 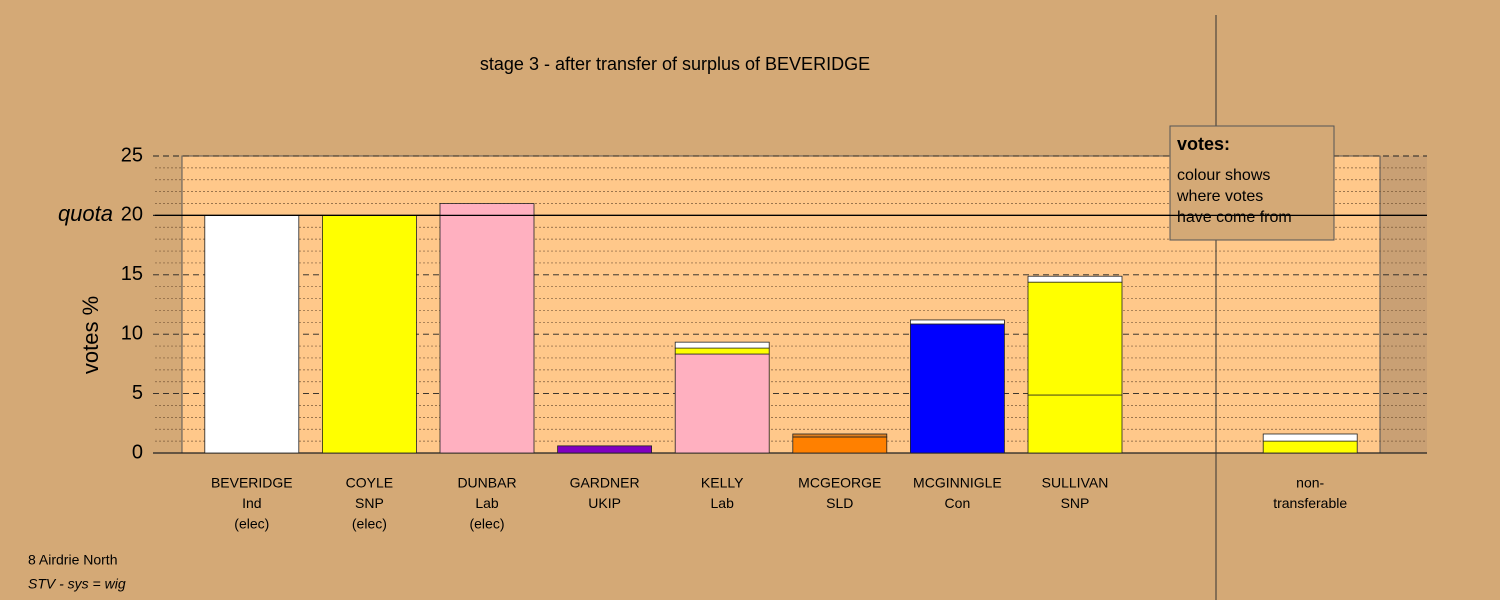 What do you see at coordinates (252, 483) in the screenshot?
I see `x-tick-label: BEVERIDGE` at bounding box center [252, 483].